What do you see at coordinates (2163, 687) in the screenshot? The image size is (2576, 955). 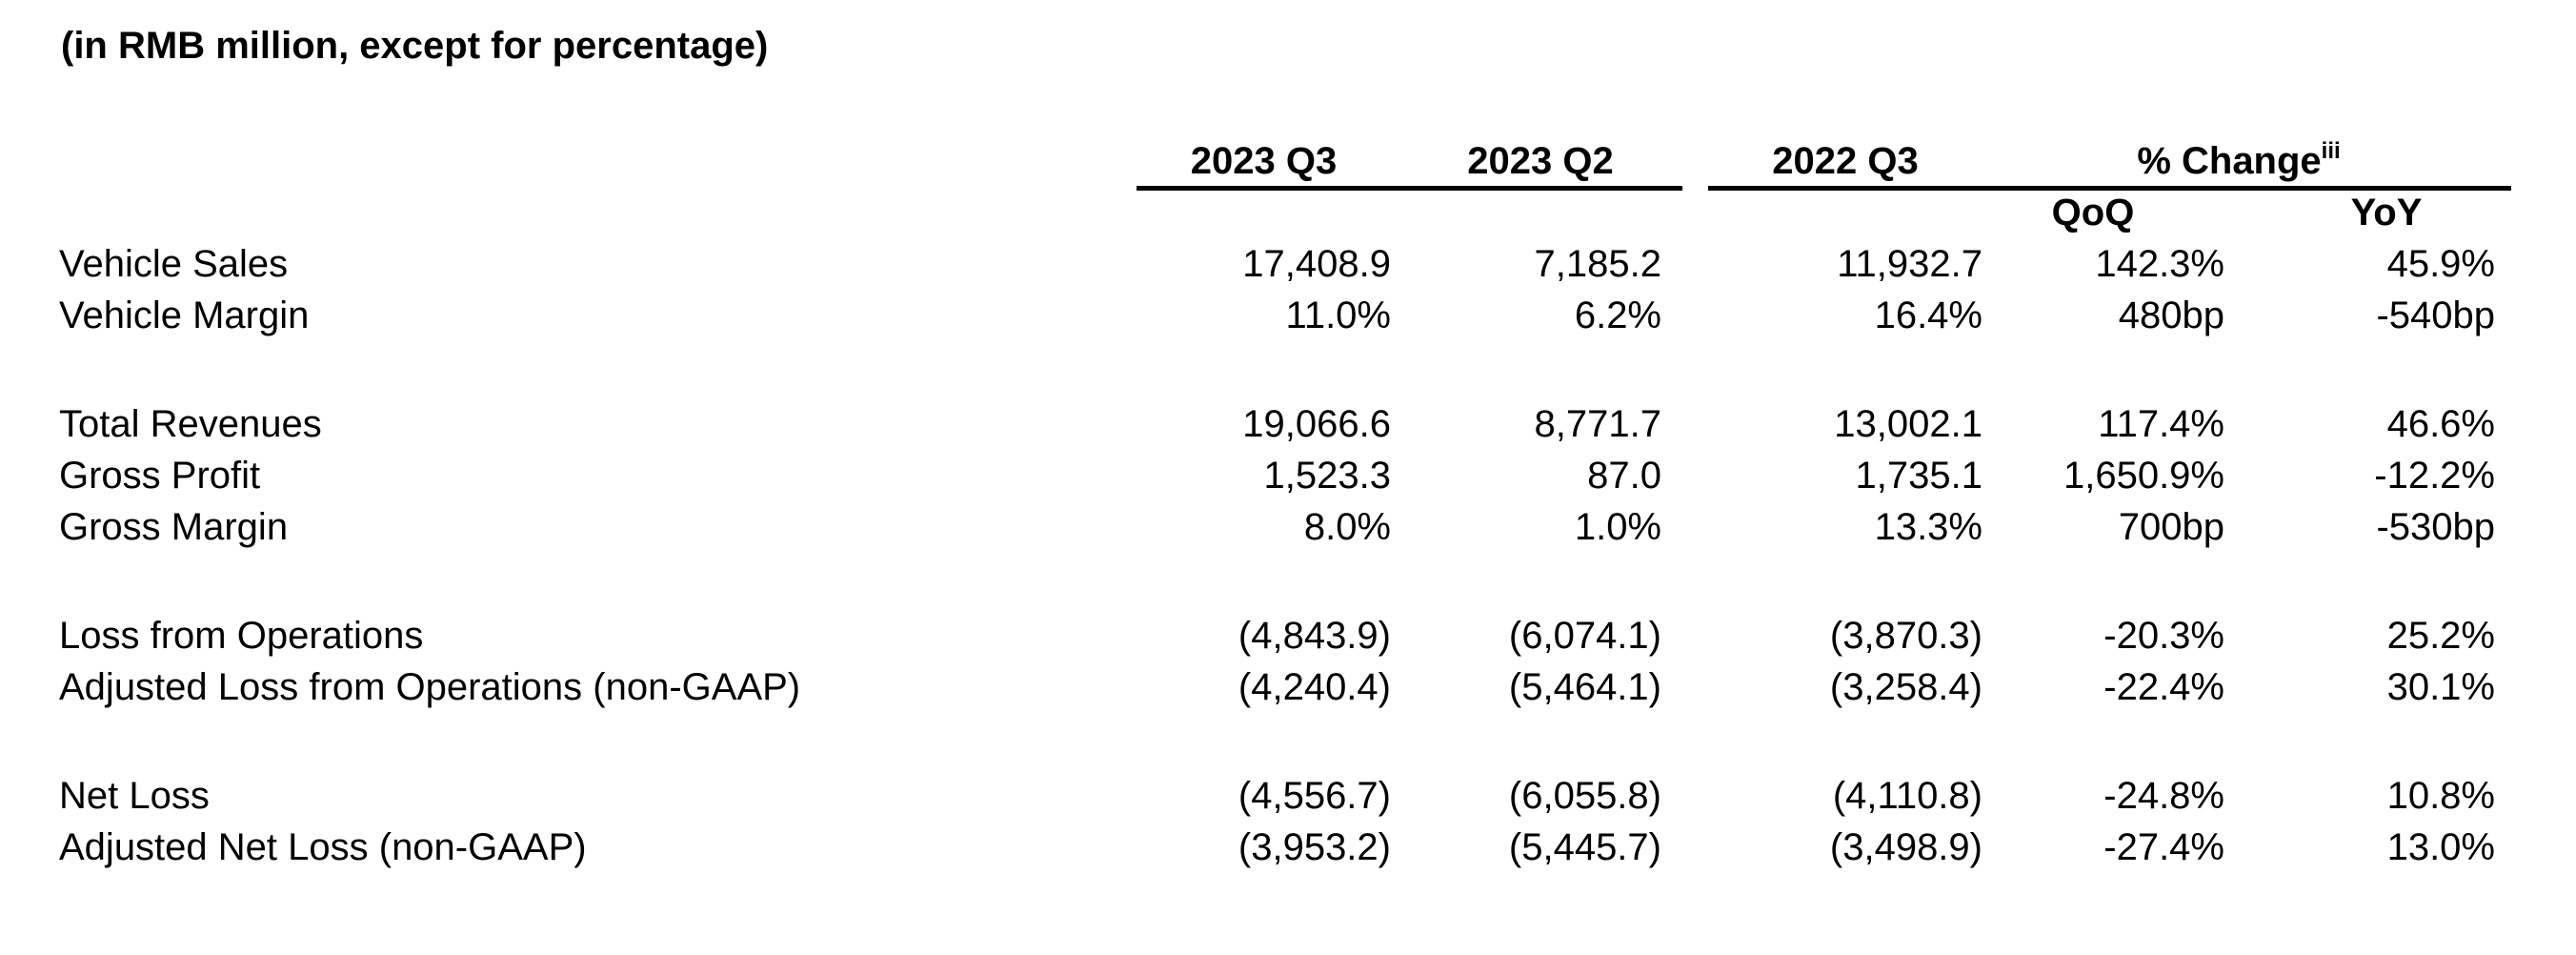 I see `cell-qoq: -22.4%` at bounding box center [2163, 687].